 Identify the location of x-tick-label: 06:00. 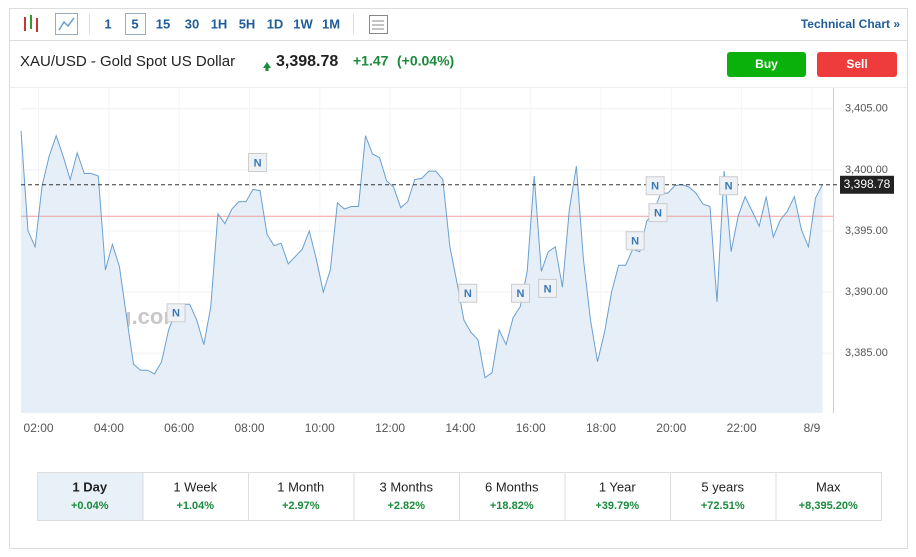
(179, 428).